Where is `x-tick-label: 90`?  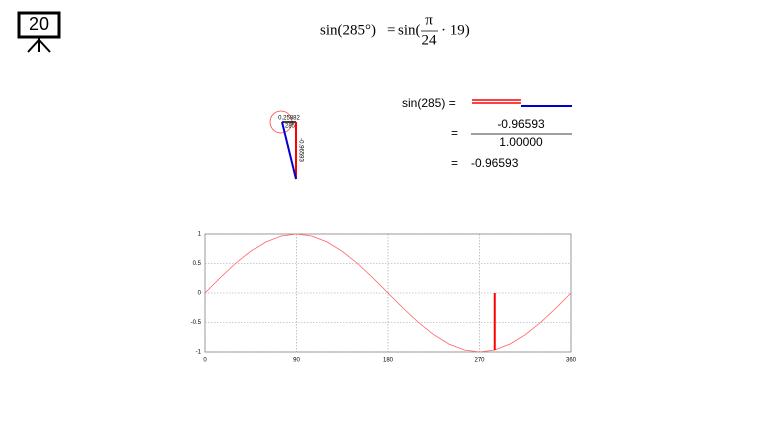
x-tick-label: 90 is located at coordinates (296, 361).